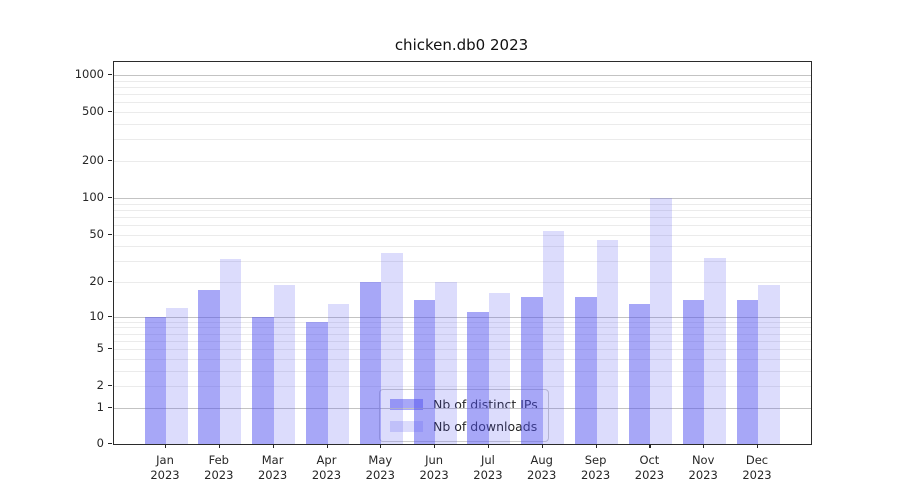  I want to click on bar-nb-of-downloads-mar-2023, so click(284, 364).